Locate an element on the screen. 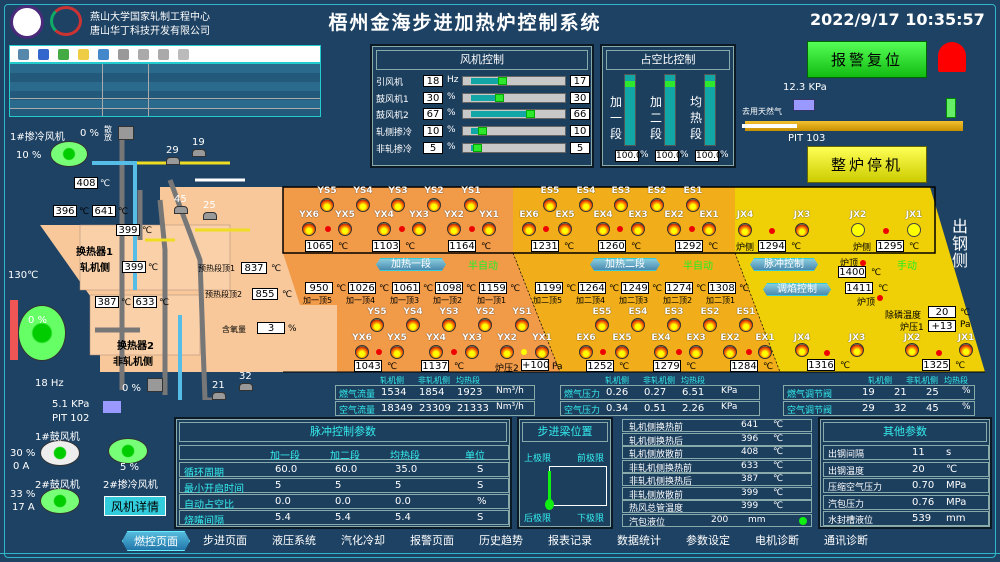  cooling-fan-1-icon is located at coordinates (69, 154).